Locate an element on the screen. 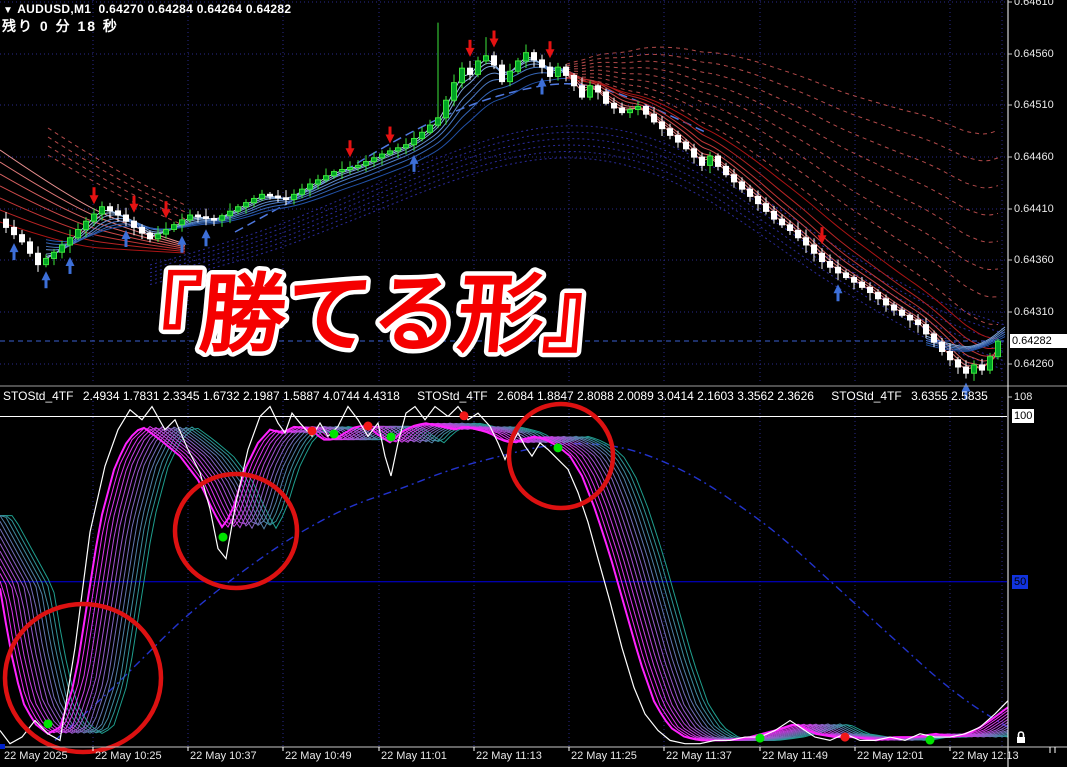 Image resolution: width=1067 pixels, height=767 pixels. time-axis-label: 22 May 11:13 is located at coordinates (509, 756).